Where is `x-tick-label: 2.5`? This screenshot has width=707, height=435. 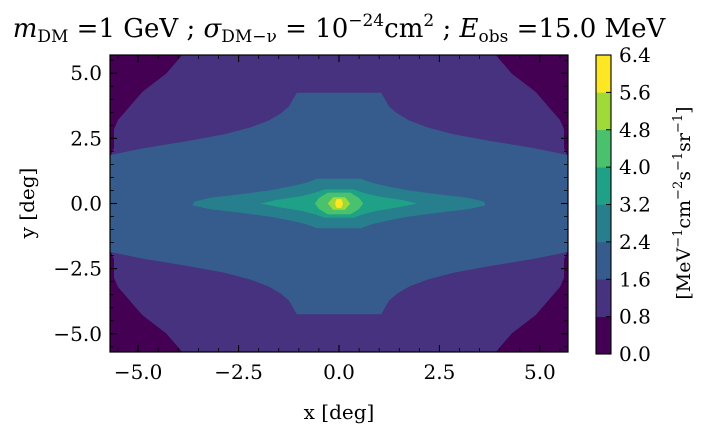 x-tick-label: 2.5 is located at coordinates (440, 372).